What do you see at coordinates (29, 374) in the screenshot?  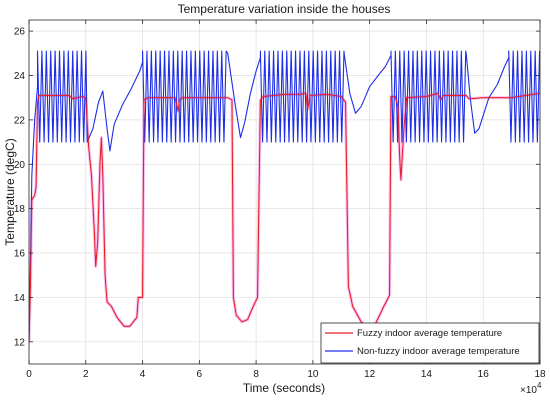 I see `x-tick-label: 0` at bounding box center [29, 374].